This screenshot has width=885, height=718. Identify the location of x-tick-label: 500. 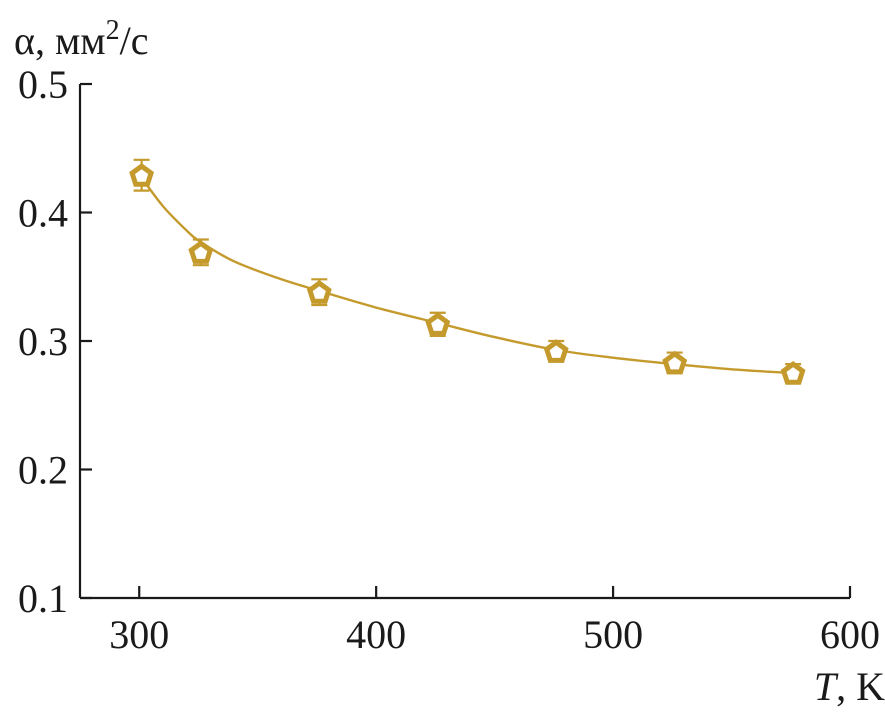
(613, 634).